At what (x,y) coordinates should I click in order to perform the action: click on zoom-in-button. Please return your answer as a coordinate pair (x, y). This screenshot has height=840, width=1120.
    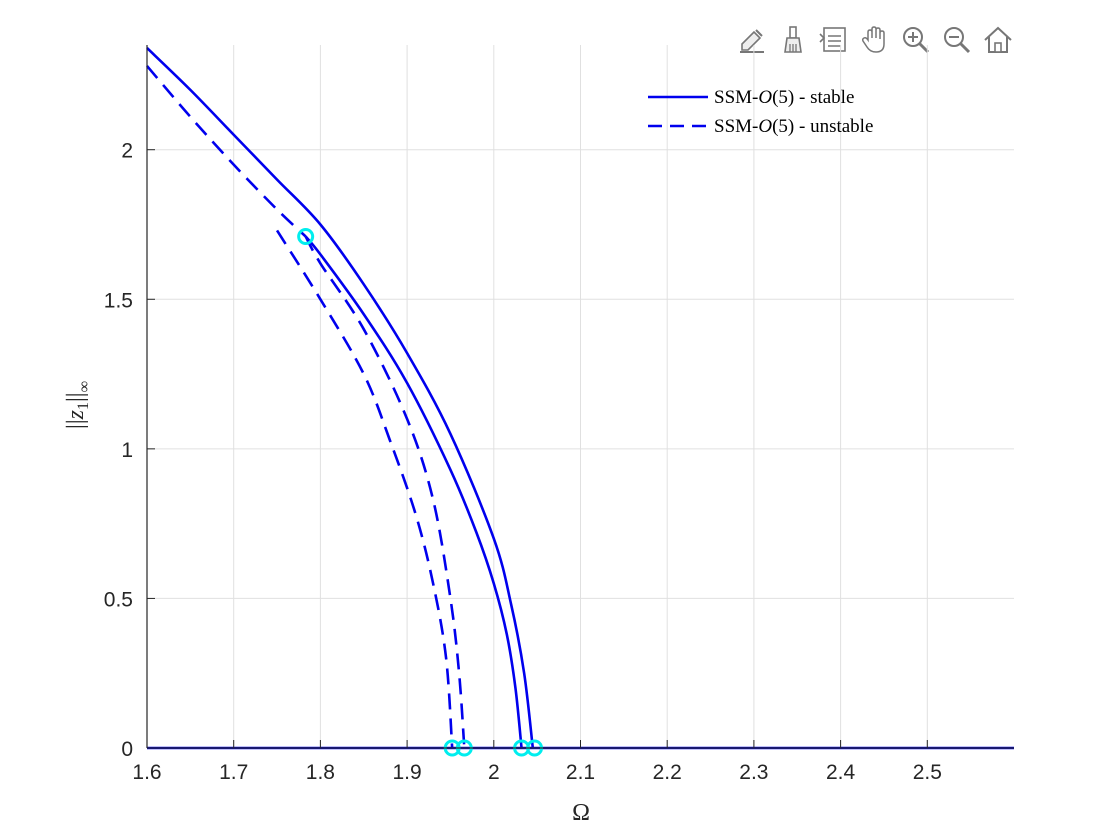
    Looking at the image, I should click on (915, 40).